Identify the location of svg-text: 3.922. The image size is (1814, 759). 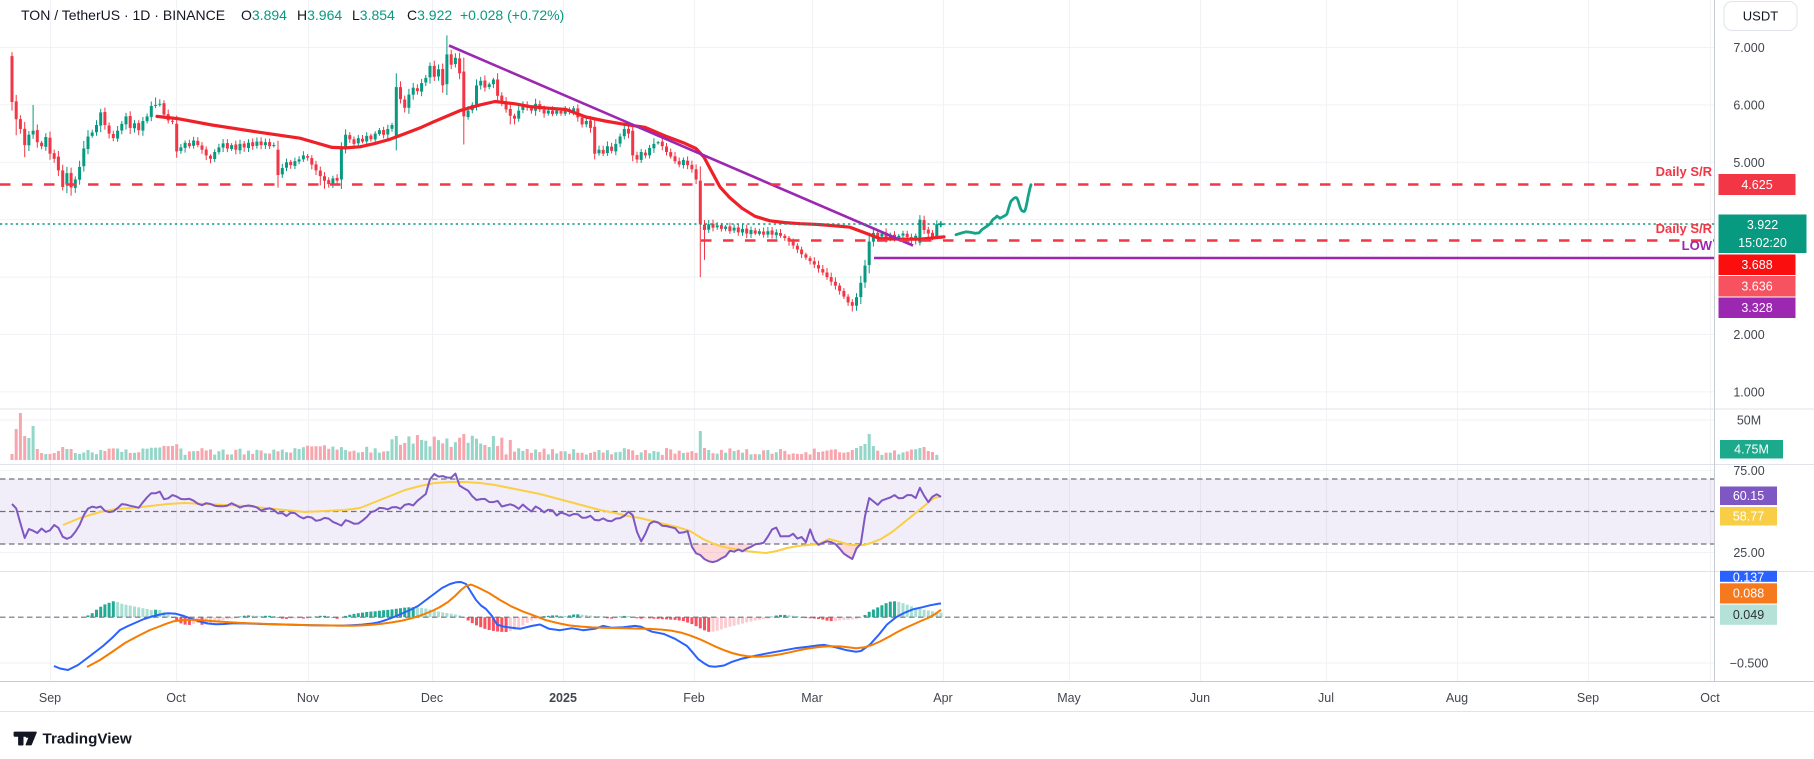
(1762, 225).